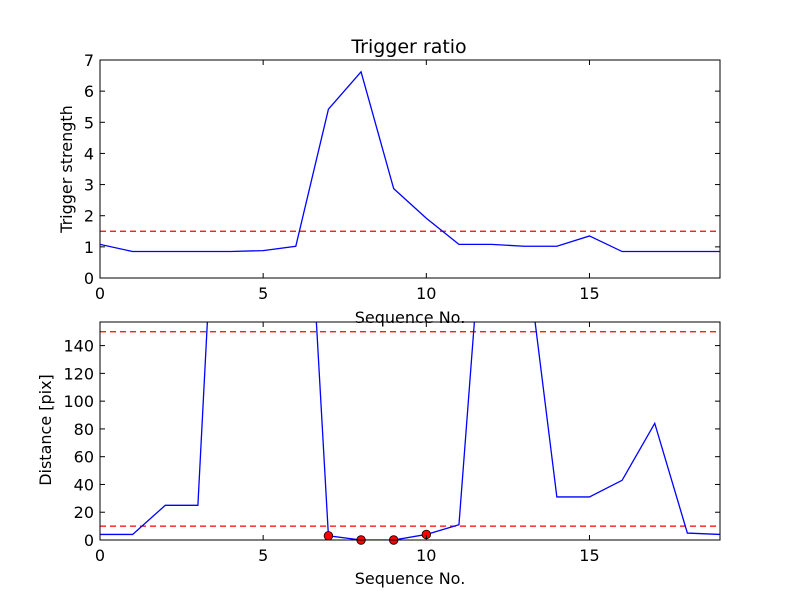  What do you see at coordinates (84, 484) in the screenshot?
I see `bottom-y-tick-label: 40` at bounding box center [84, 484].